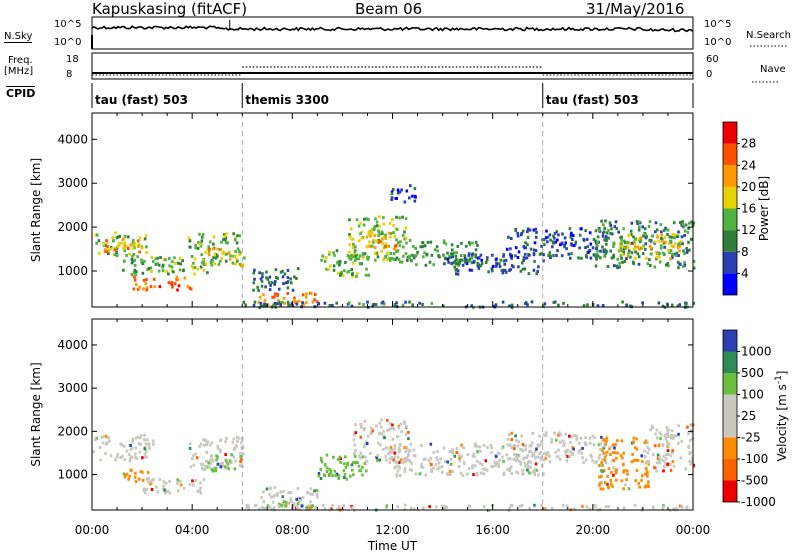 This screenshot has height=554, width=800. I want to click on y-tick-label: 3000, so click(72, 183).